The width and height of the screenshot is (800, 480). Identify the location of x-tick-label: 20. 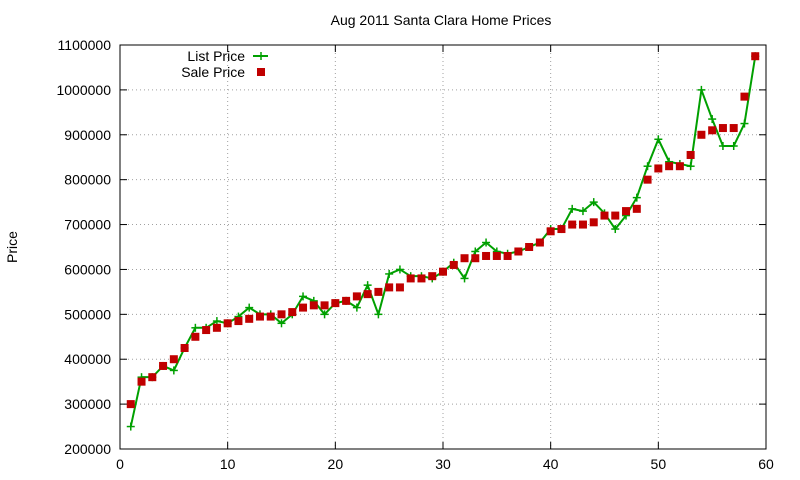
(336, 464).